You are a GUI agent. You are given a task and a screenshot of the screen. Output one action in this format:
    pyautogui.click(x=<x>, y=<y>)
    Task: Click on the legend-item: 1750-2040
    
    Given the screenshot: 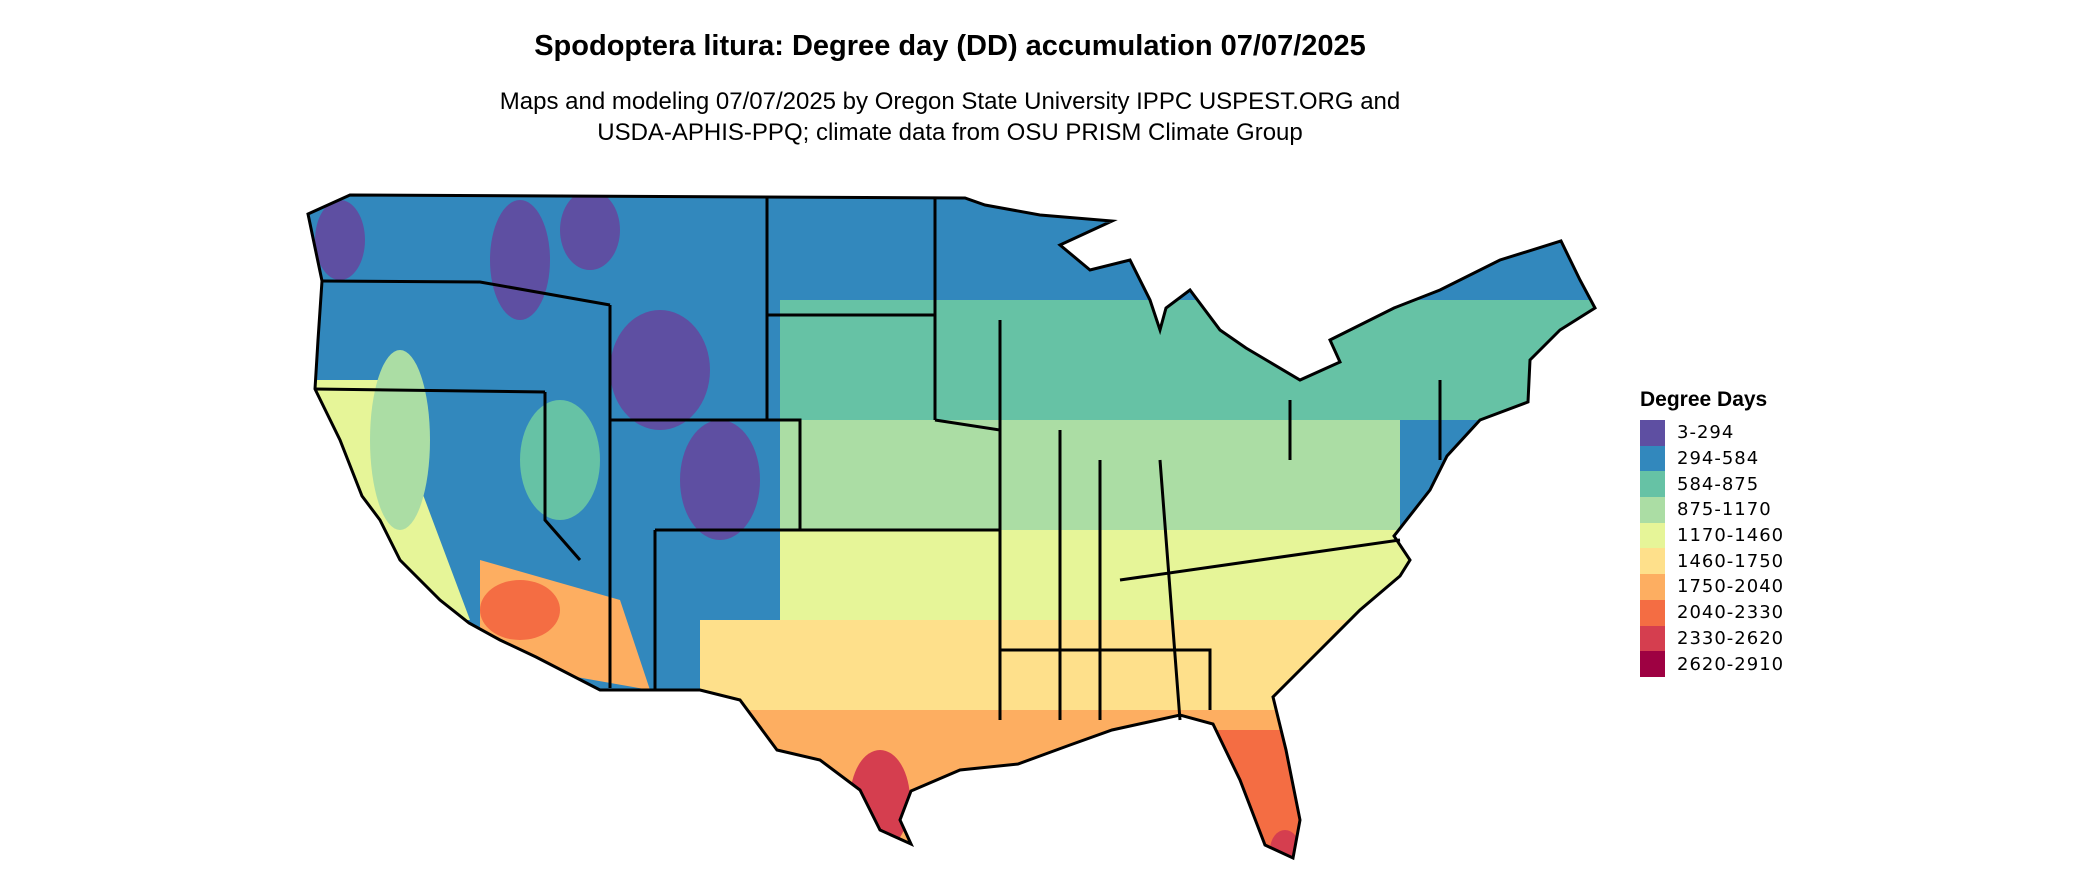 What is the action you would take?
    pyautogui.click(x=1712, y=587)
    